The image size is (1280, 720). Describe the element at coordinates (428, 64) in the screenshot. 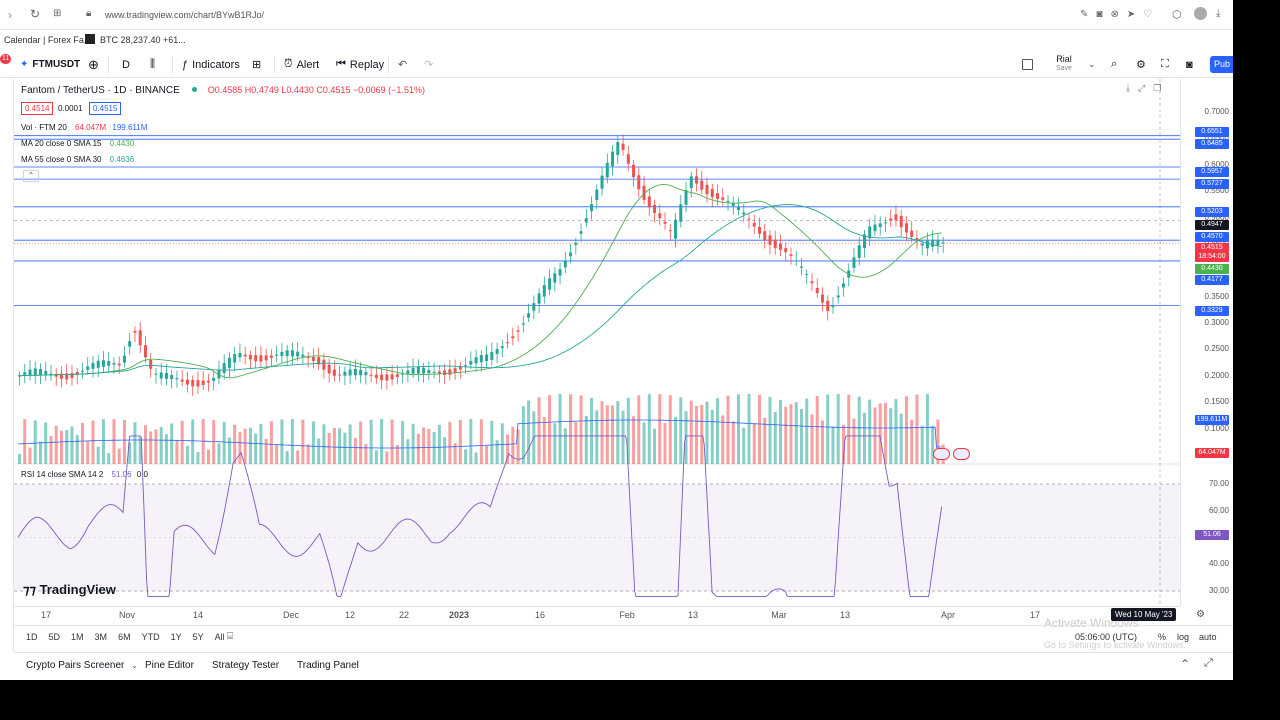

I see `redo-button: ↷` at that location.